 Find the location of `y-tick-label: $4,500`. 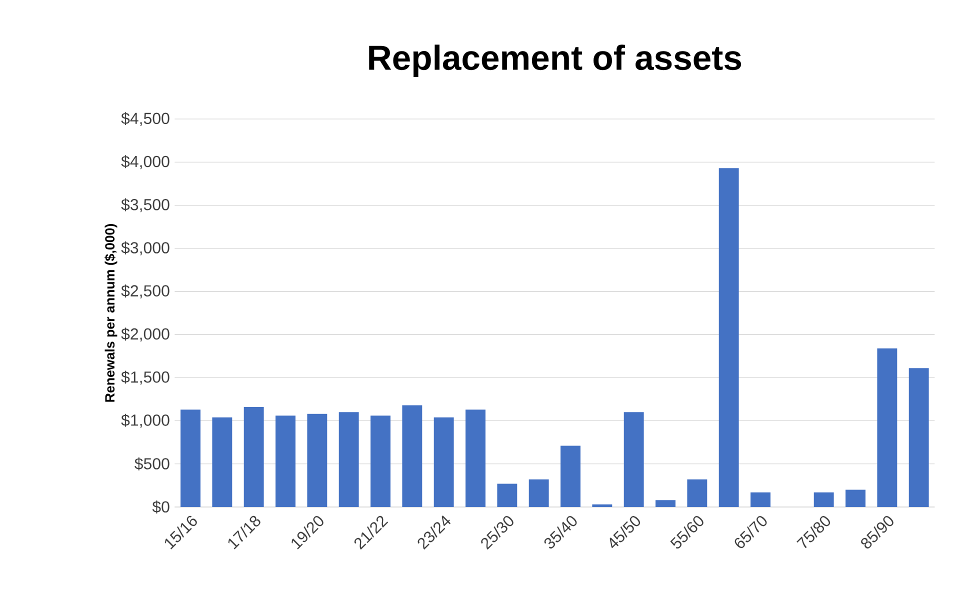

y-tick-label: $4,500 is located at coordinates (145, 119).